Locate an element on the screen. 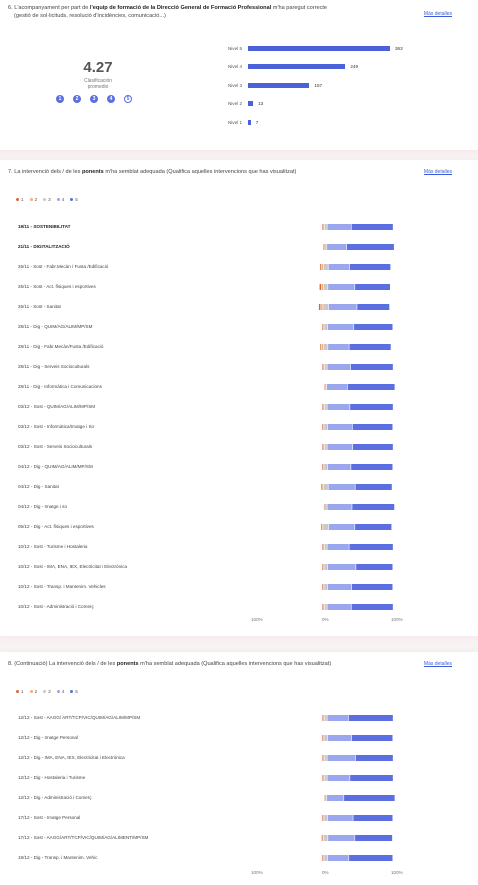 Image resolution: width=478 pixels, height=885 pixels. legend-item: 4 is located at coordinates (60, 691).